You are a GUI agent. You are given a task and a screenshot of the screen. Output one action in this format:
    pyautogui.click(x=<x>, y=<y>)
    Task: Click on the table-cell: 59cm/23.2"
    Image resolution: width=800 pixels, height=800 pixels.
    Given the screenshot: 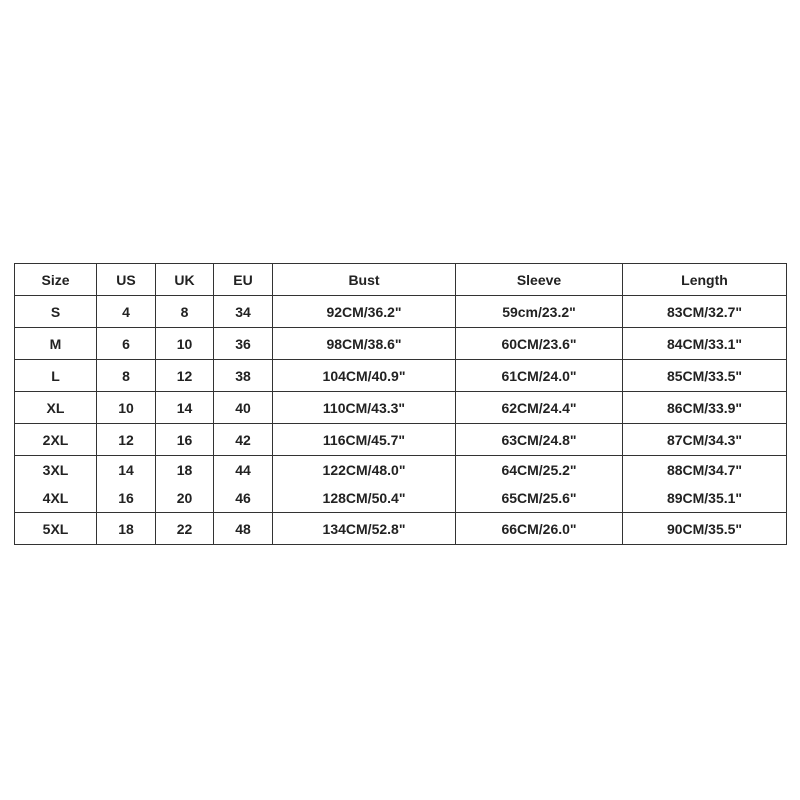 What is the action you would take?
    pyautogui.click(x=539, y=311)
    